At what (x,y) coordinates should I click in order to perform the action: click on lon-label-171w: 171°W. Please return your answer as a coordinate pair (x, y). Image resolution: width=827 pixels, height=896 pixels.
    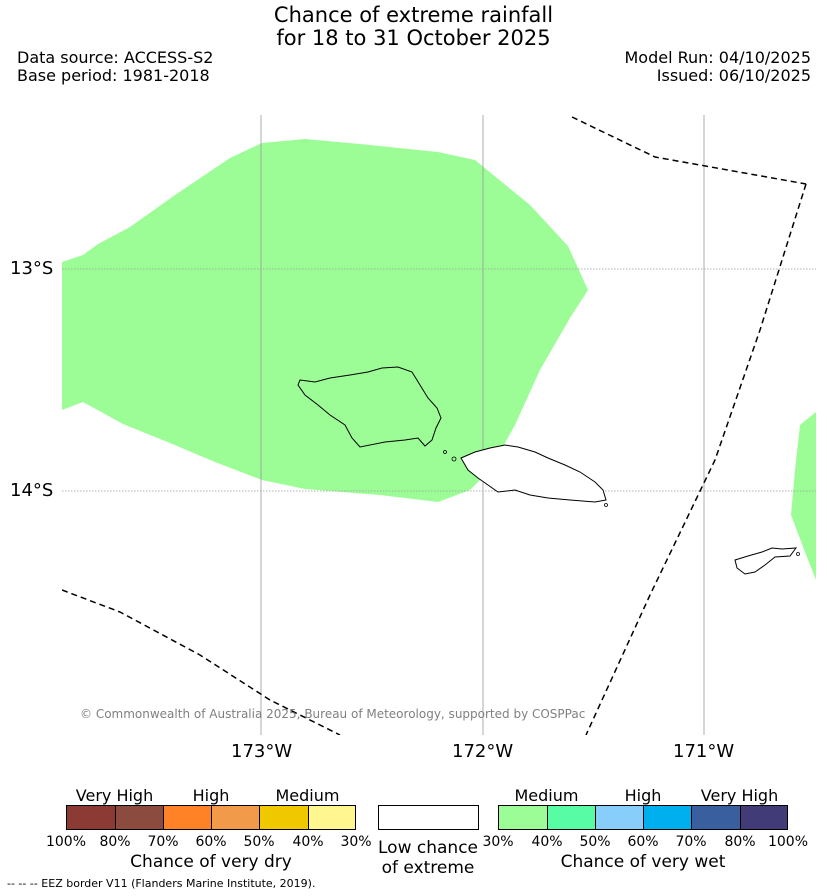
    Looking at the image, I should click on (704, 751).